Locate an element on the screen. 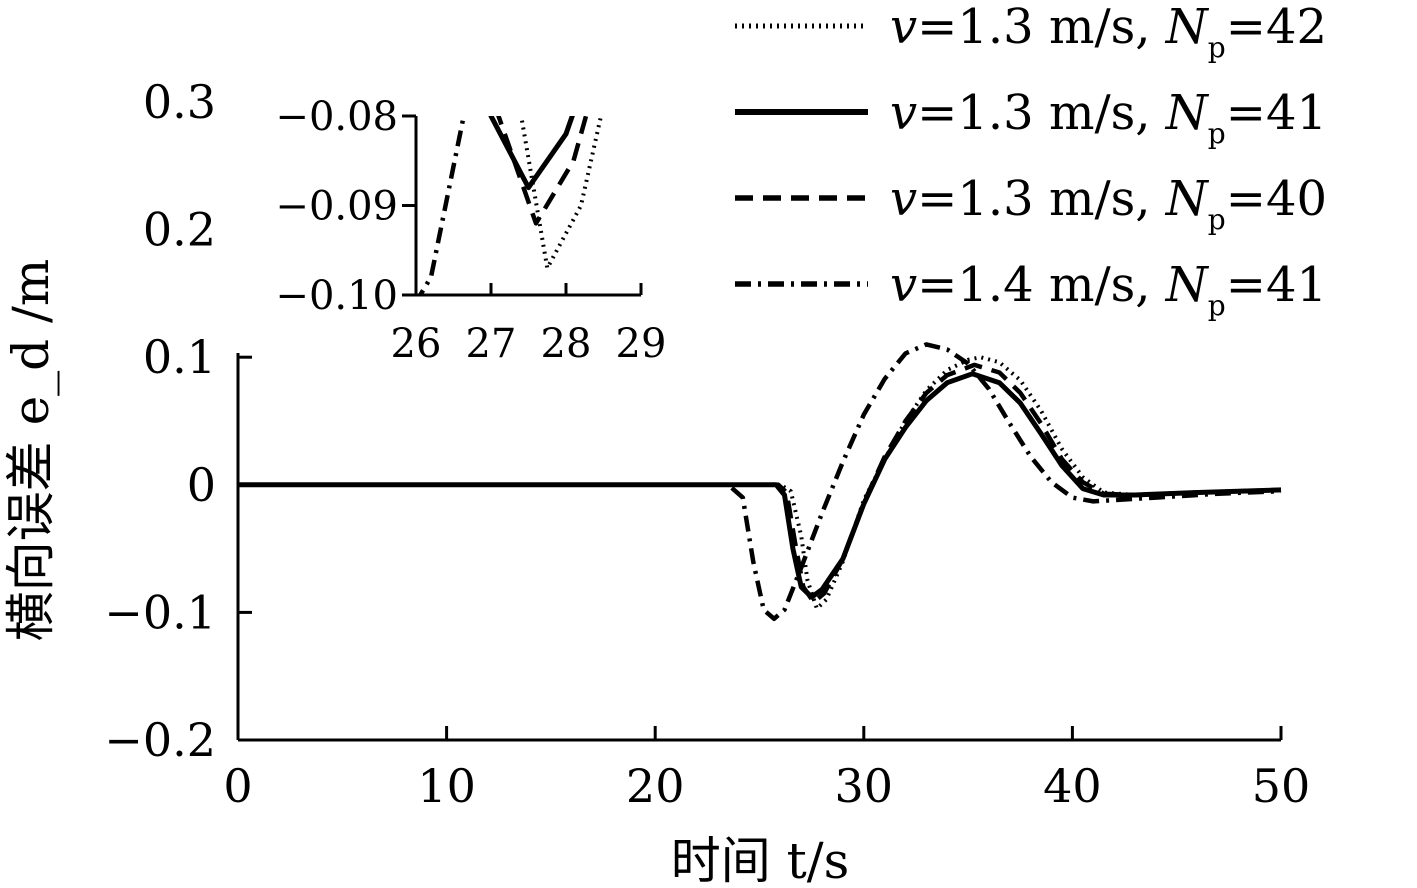  inset-x-tick-label: 29 is located at coordinates (641, 344).